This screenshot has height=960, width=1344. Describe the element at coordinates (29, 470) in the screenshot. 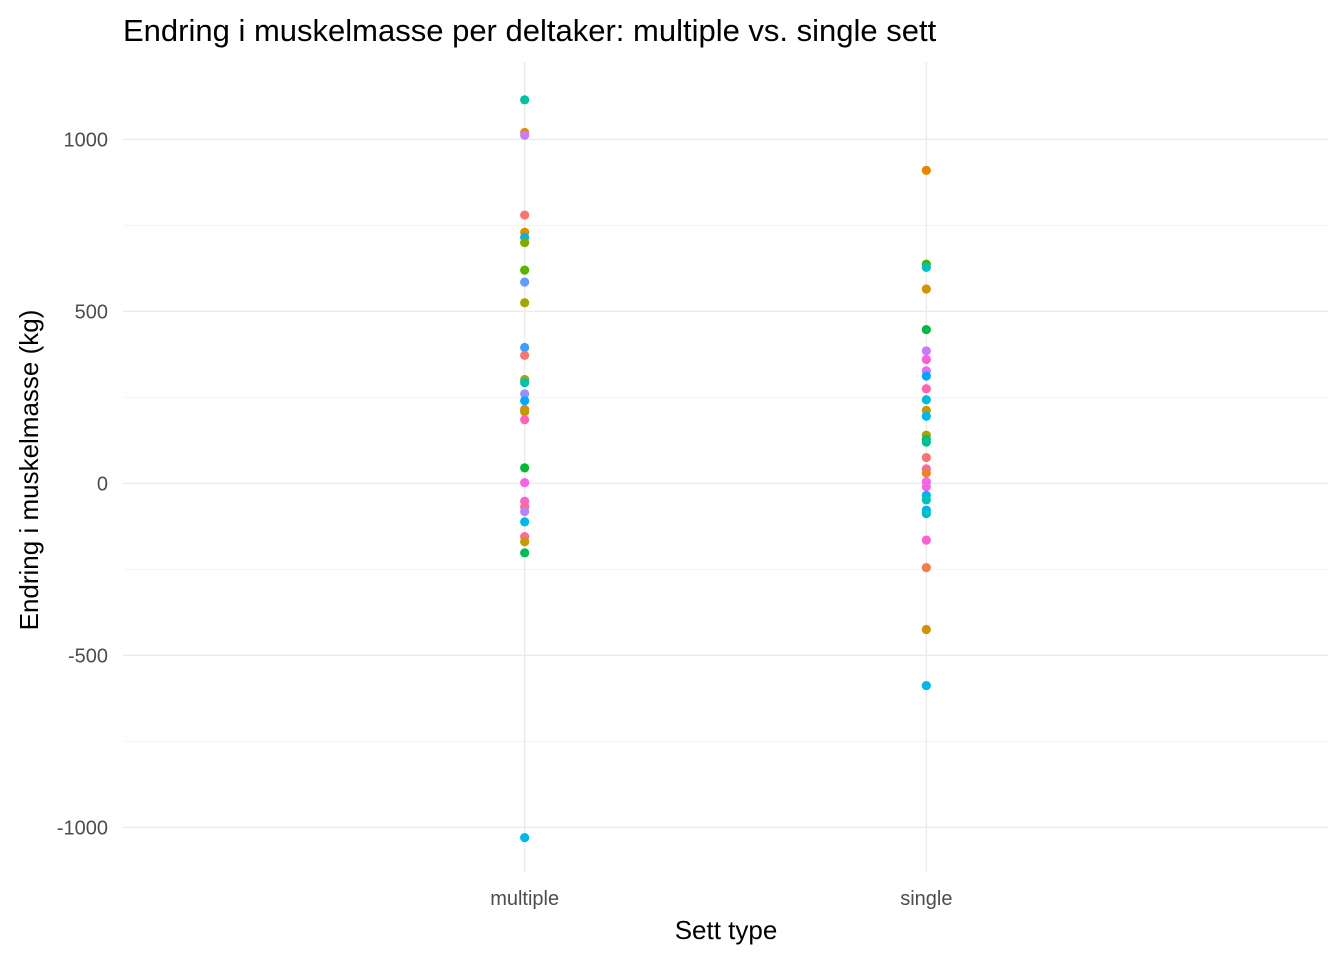

I see `y-axis-title: Endring i muskelmasse (kg)` at that location.